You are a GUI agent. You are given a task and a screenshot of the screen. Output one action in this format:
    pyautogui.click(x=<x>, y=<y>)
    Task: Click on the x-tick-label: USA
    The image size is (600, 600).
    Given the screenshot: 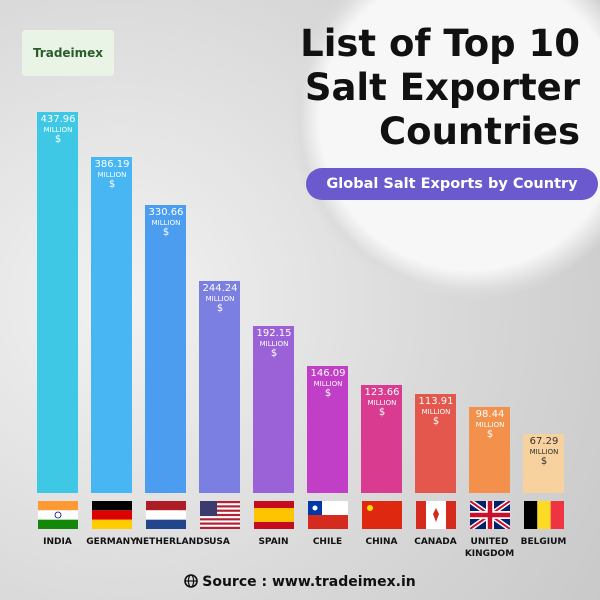 What is the action you would take?
    pyautogui.click(x=219, y=542)
    